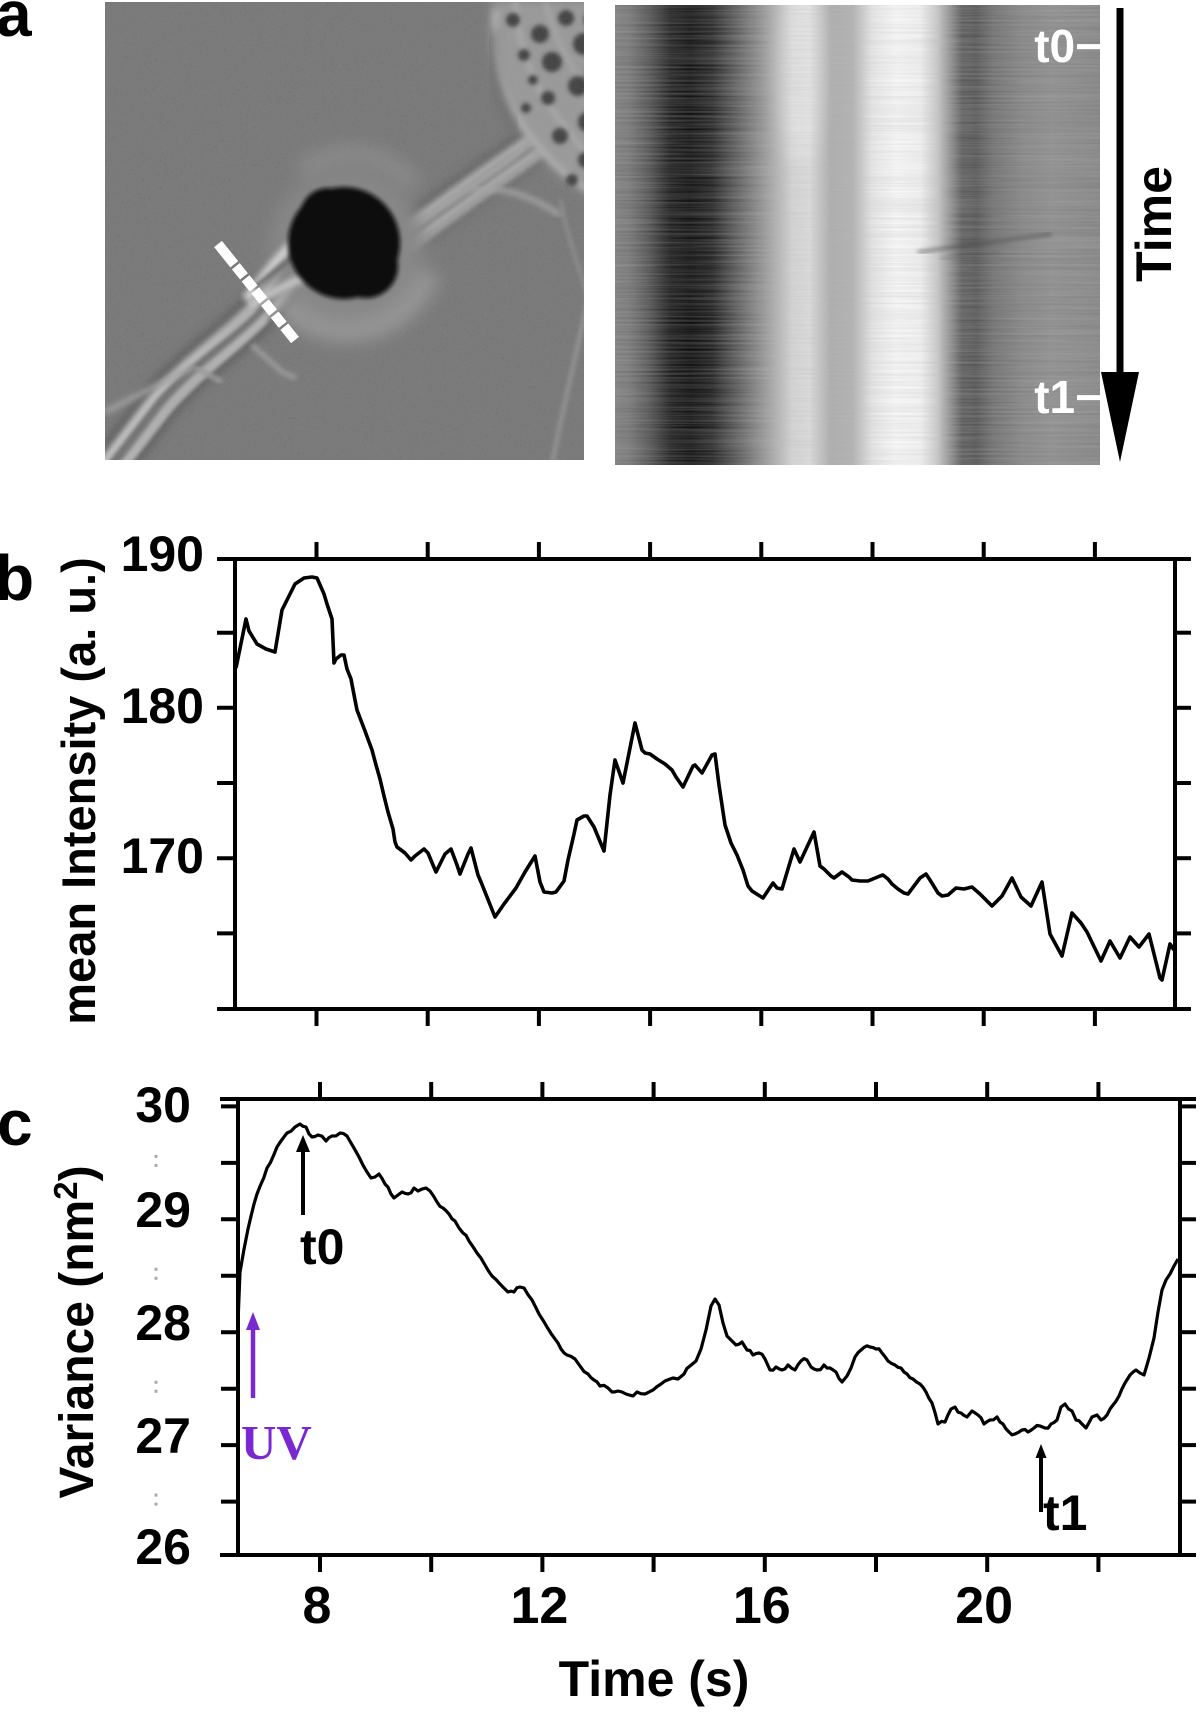  What do you see at coordinates (163, 1210) in the screenshot?
I see `svg-text: 29` at bounding box center [163, 1210].